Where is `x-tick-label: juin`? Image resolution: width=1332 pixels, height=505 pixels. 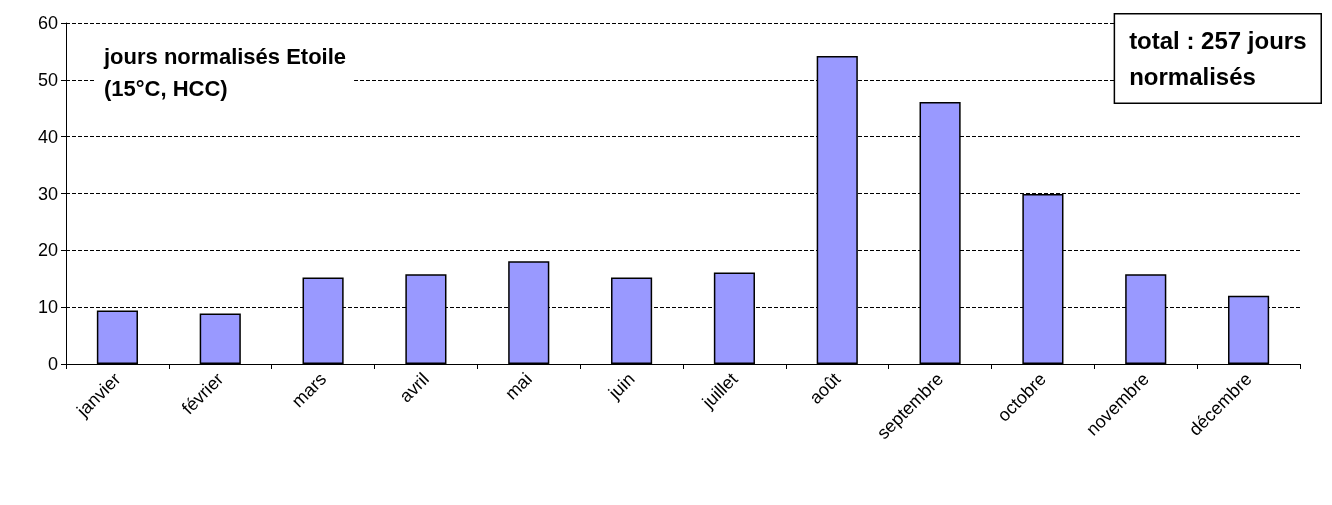 x-tick-label: juin is located at coordinates (621, 386).